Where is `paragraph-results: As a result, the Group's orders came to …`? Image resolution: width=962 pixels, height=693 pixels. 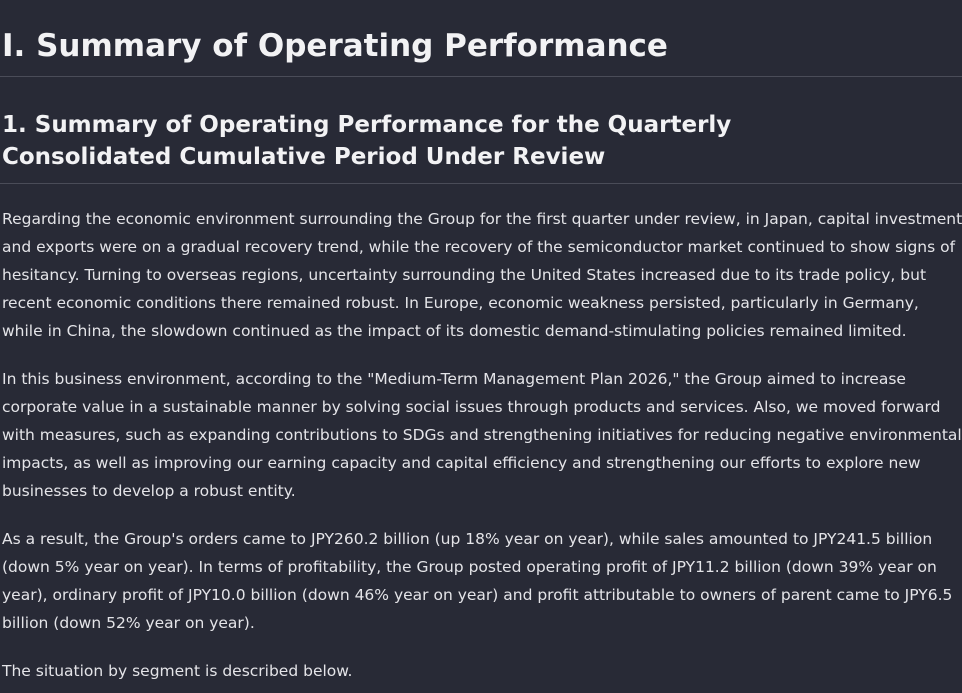
paragraph-results: As a result, the Group's orders came to … is located at coordinates (477, 581).